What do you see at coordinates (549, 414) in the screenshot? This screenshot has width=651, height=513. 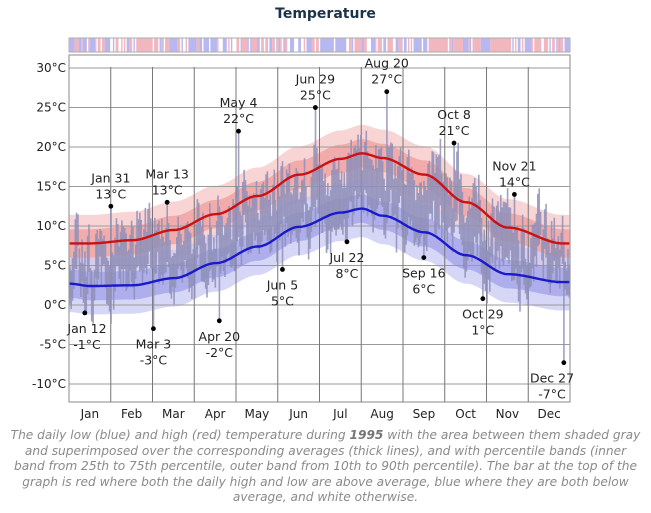 I see `x-tick-label: Dec` at bounding box center [549, 414].